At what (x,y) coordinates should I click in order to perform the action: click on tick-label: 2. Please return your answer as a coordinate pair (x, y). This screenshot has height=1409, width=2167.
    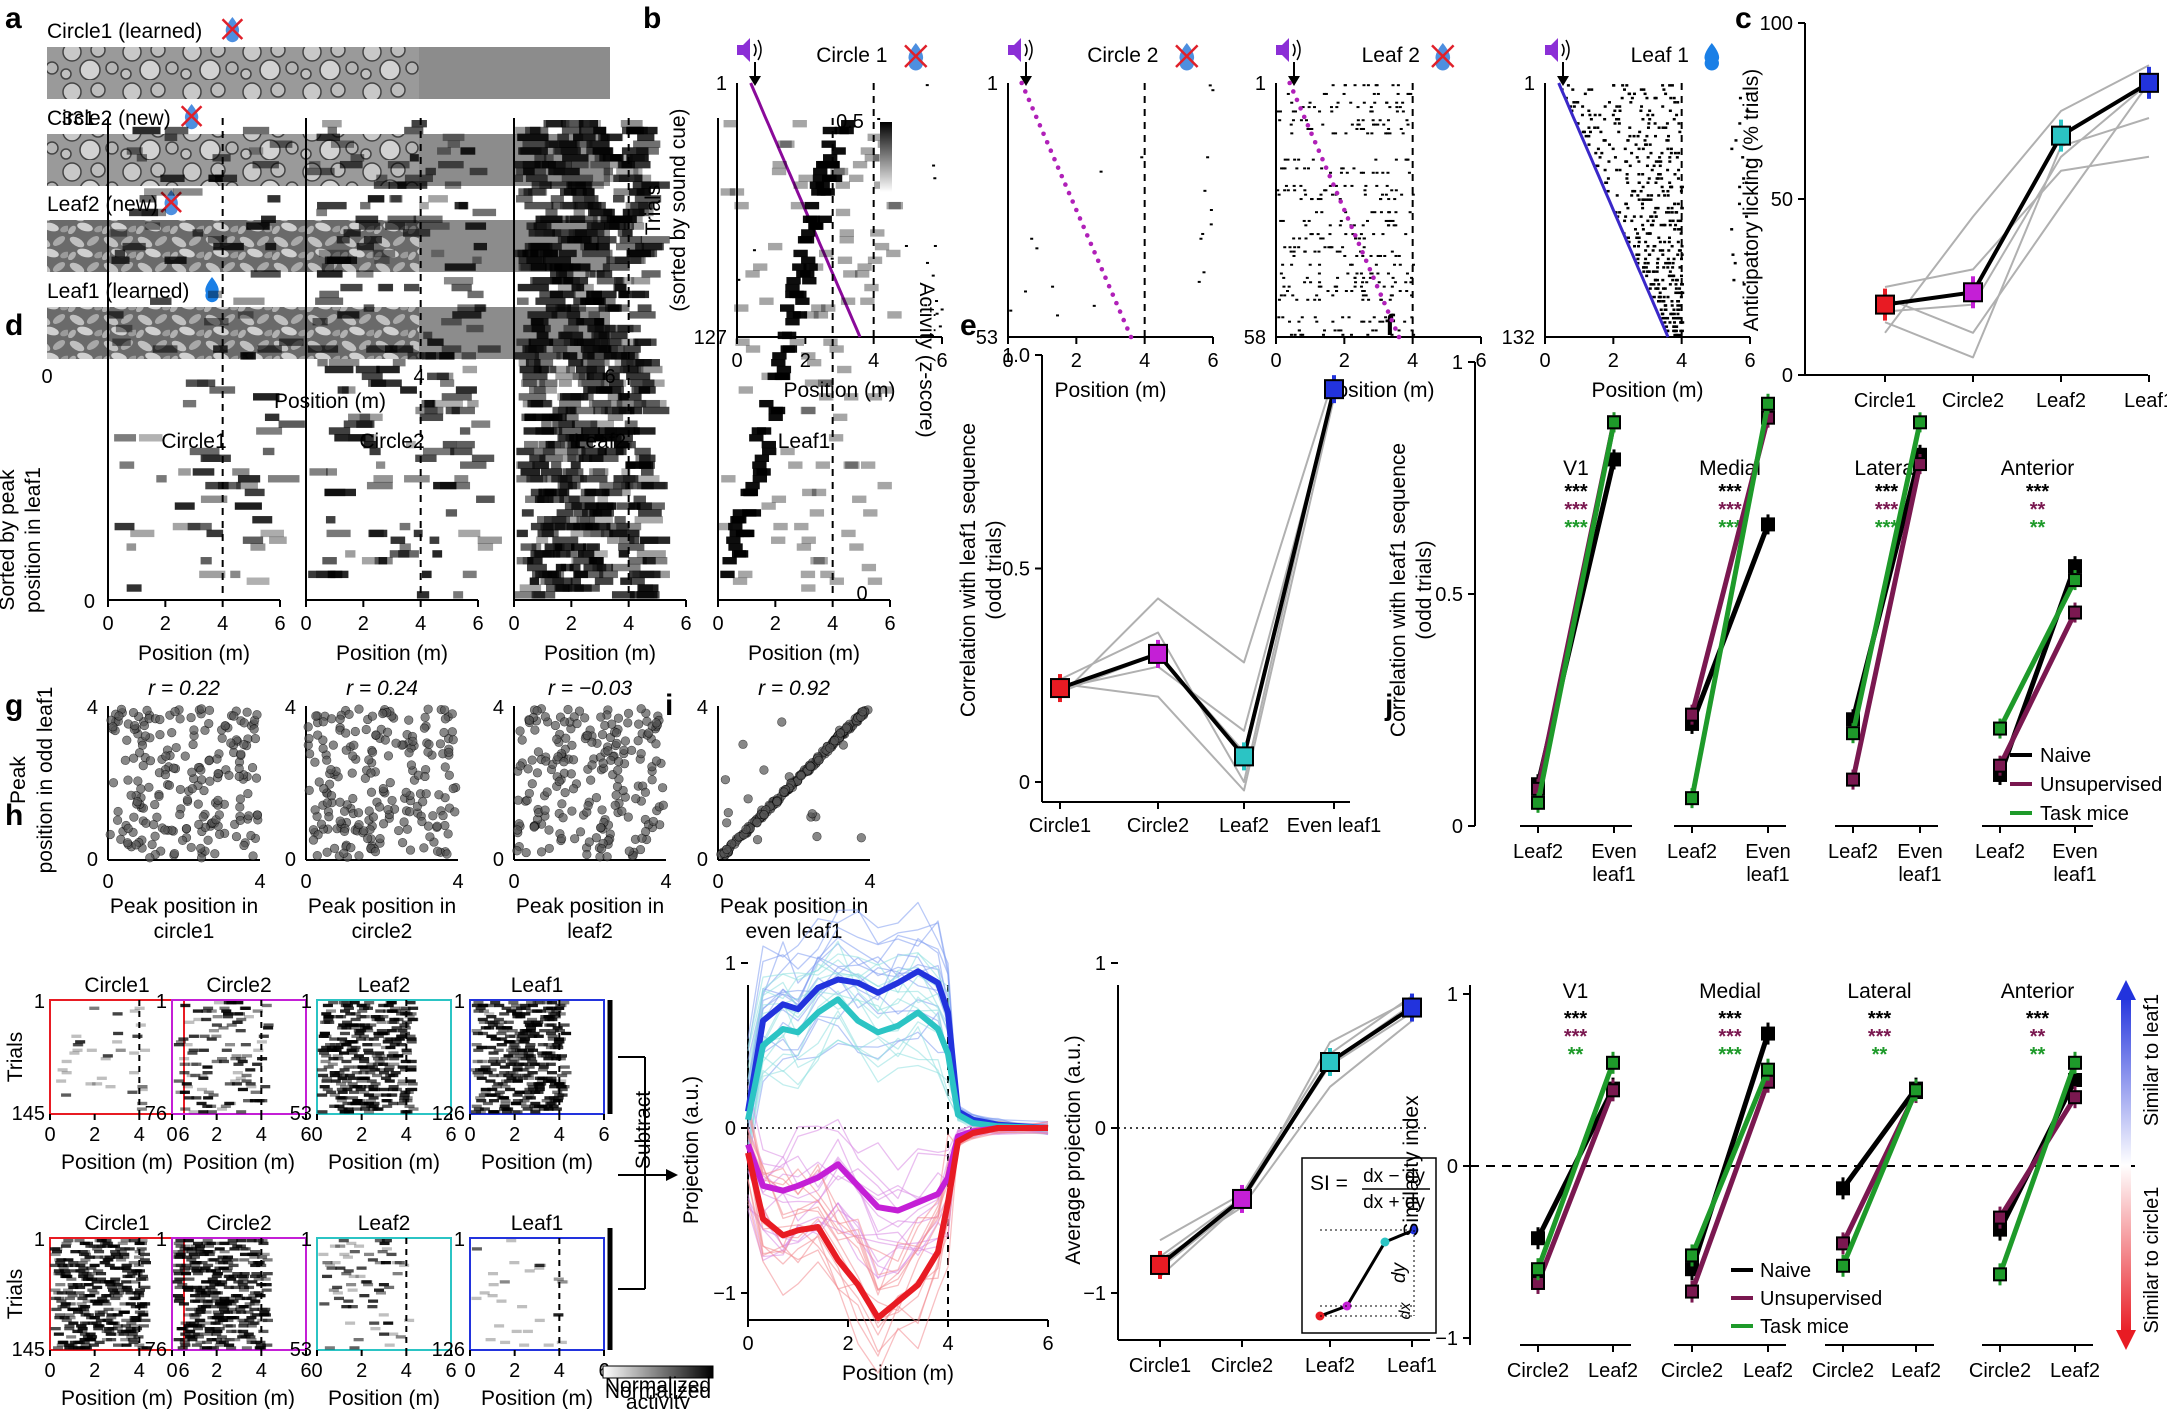
    Looking at the image, I should click on (94, 1135).